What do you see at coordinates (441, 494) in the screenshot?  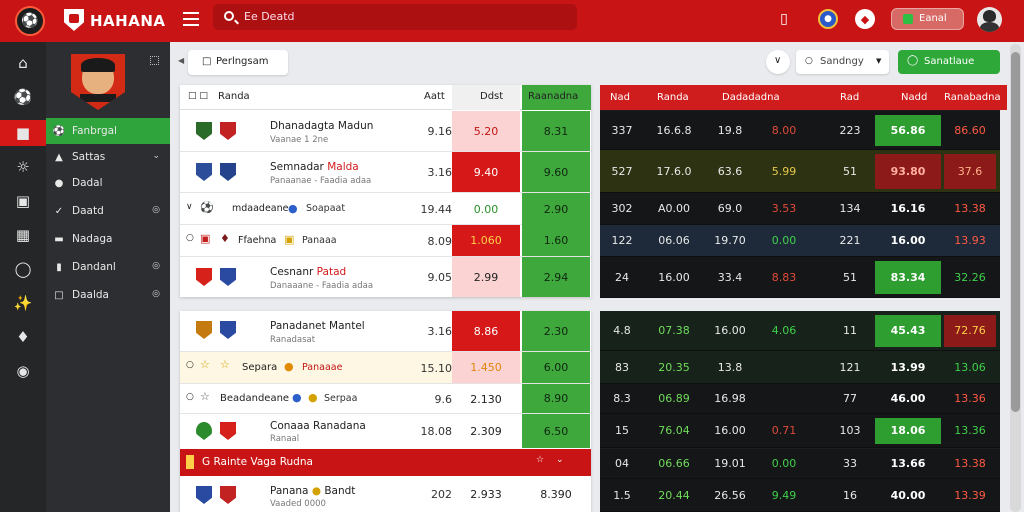 I see `odd-value: 202` at bounding box center [441, 494].